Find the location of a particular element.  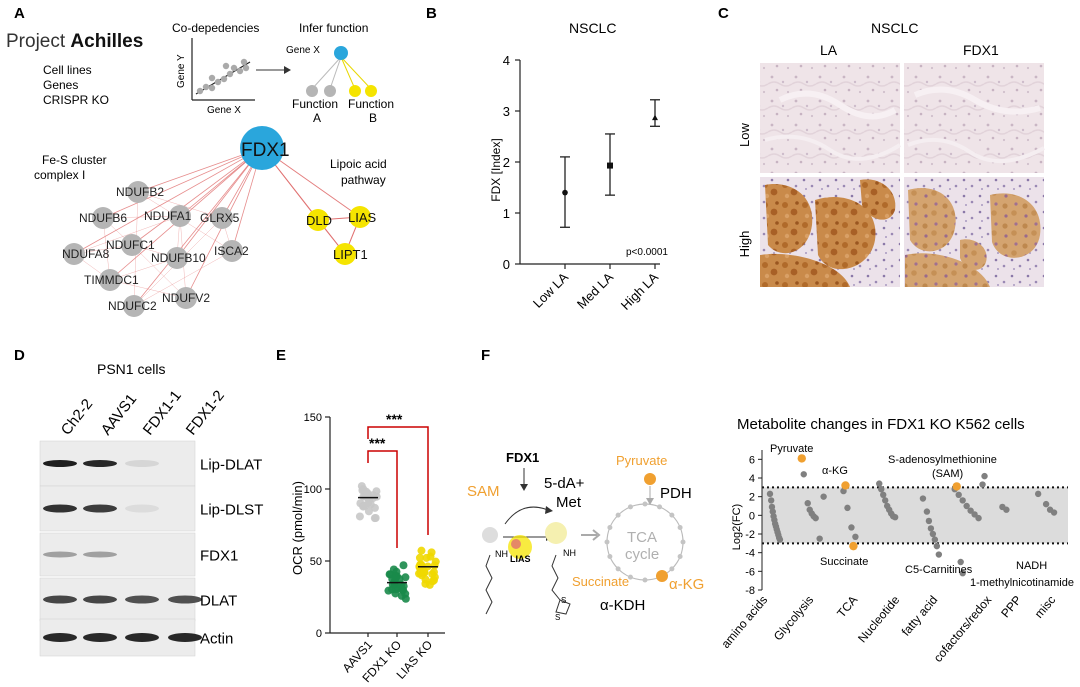

chart-f-highlight-label-2: Succinate is located at coordinates (844, 562).